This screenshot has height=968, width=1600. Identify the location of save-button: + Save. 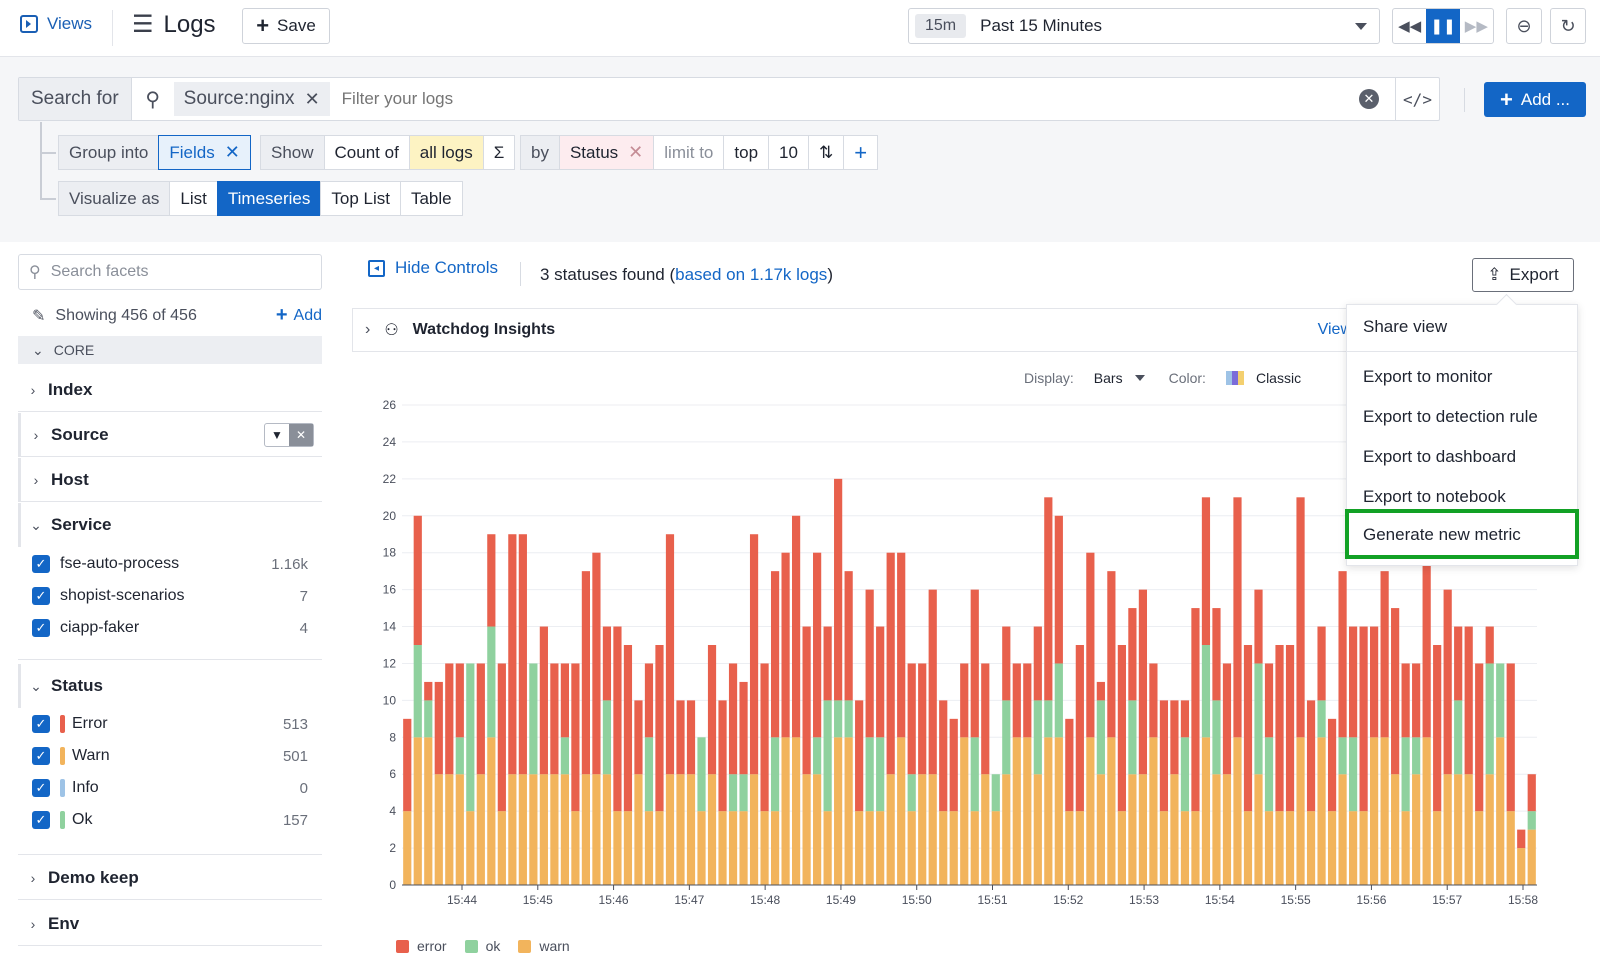
(286, 26).